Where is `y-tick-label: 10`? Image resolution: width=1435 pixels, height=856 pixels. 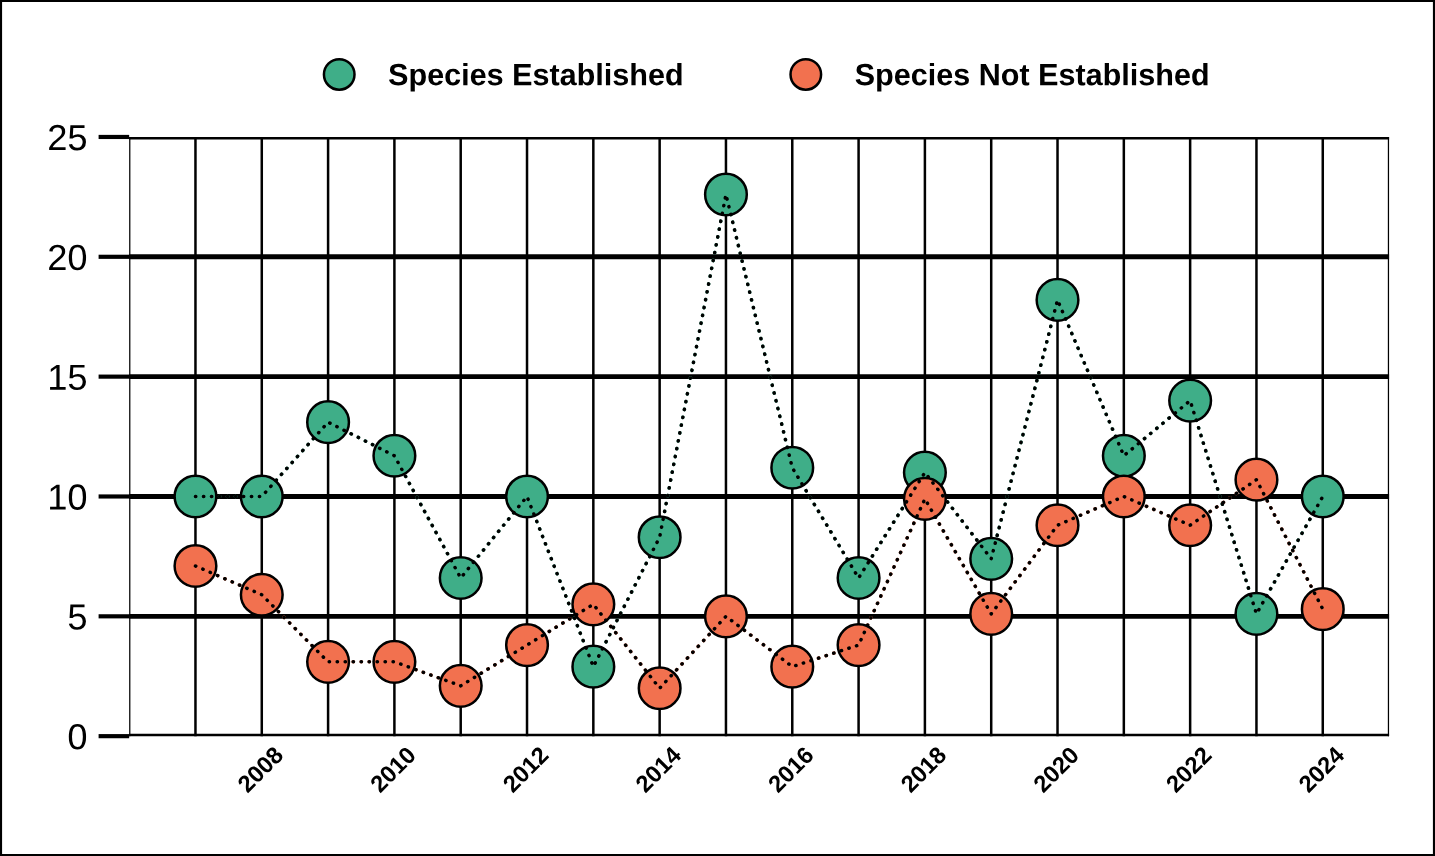
y-tick-label: 10 is located at coordinates (68, 497).